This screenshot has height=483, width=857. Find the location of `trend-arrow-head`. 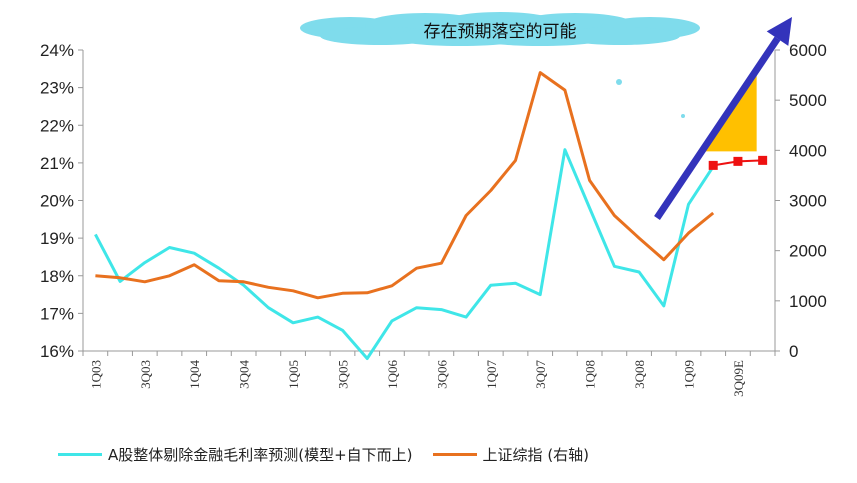

trend-arrow-head is located at coordinates (779, 31).